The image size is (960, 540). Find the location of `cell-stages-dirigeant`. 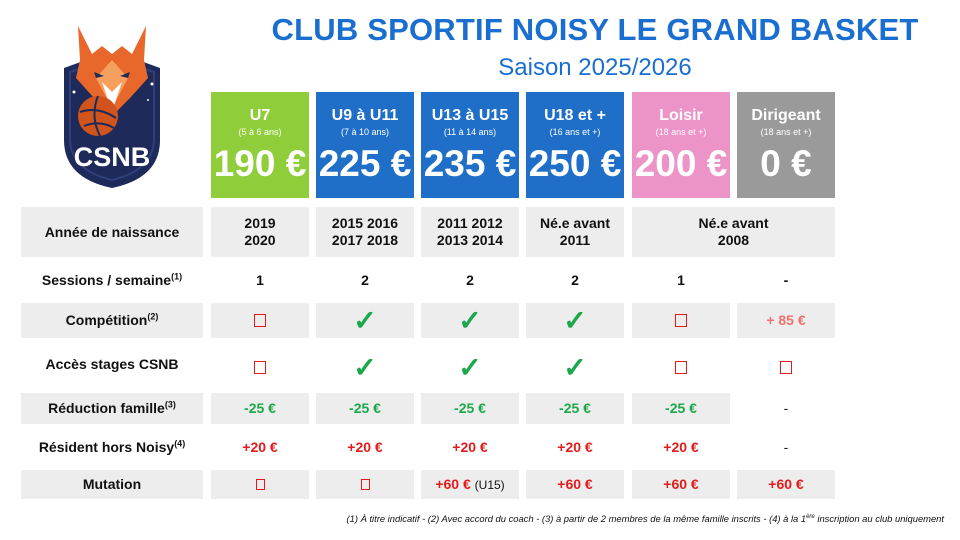

cell-stages-dirigeant is located at coordinates (786, 367).